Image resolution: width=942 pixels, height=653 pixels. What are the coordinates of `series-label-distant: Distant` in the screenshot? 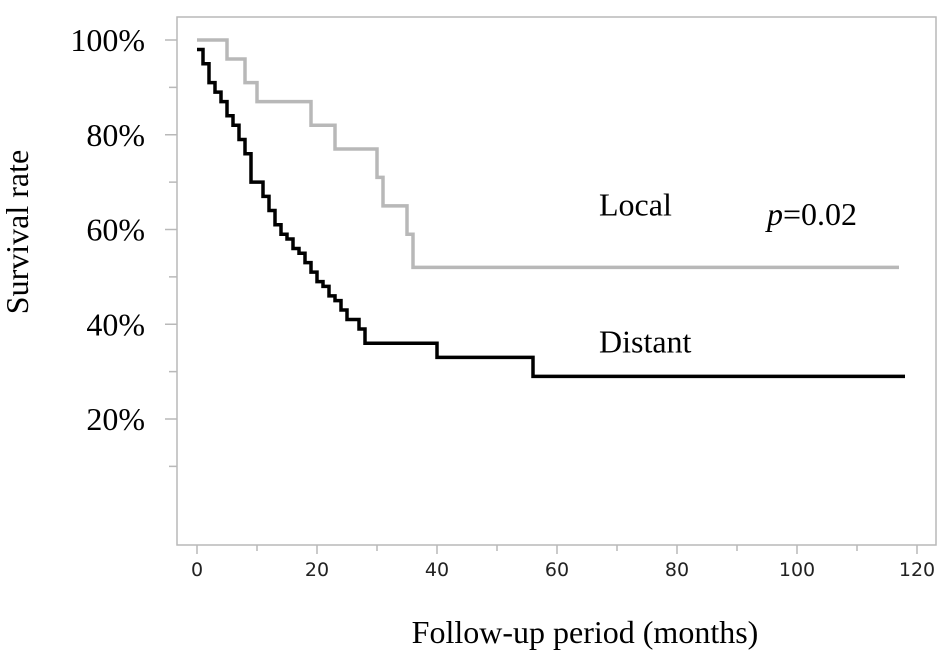 It's located at (645, 342).